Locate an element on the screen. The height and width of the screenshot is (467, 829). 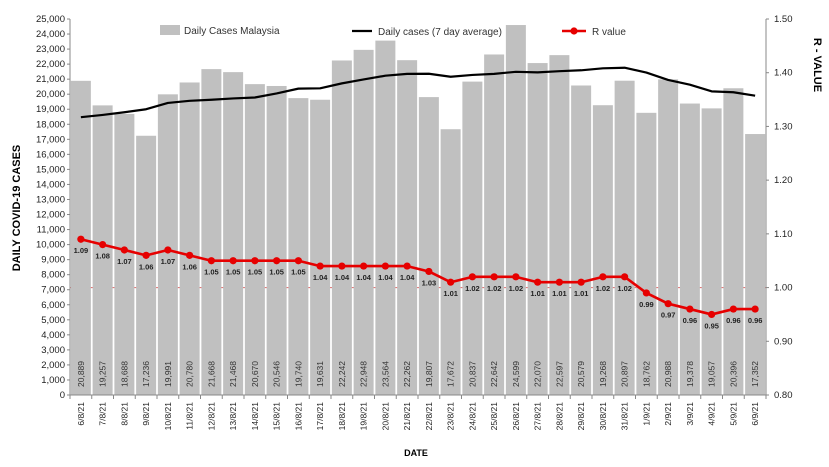
bar-13/8/21 is located at coordinates (233, 233).